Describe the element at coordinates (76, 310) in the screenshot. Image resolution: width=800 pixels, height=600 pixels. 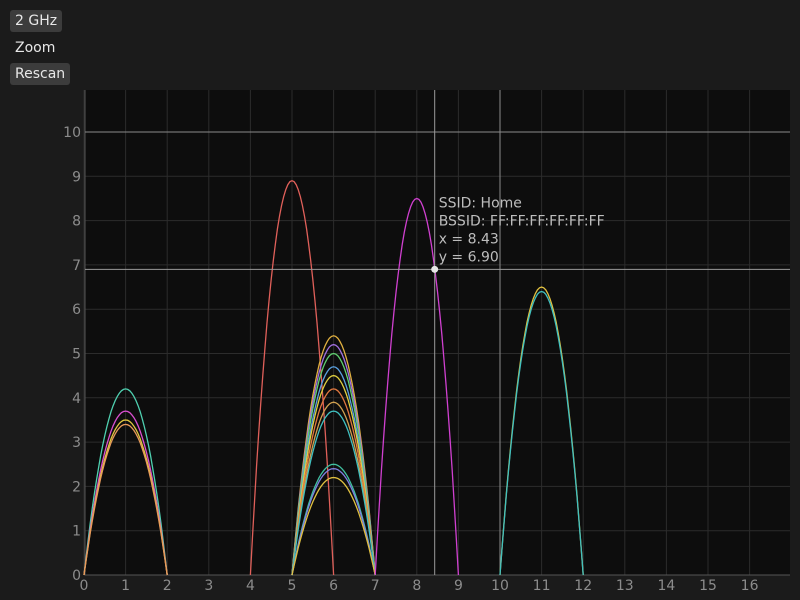
I see `y-tick-label: 6` at that location.